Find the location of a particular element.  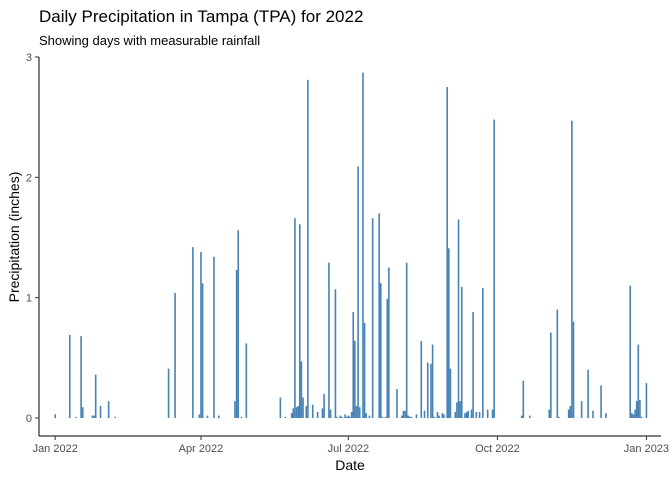

x-axis-title: Date is located at coordinates (350, 465).